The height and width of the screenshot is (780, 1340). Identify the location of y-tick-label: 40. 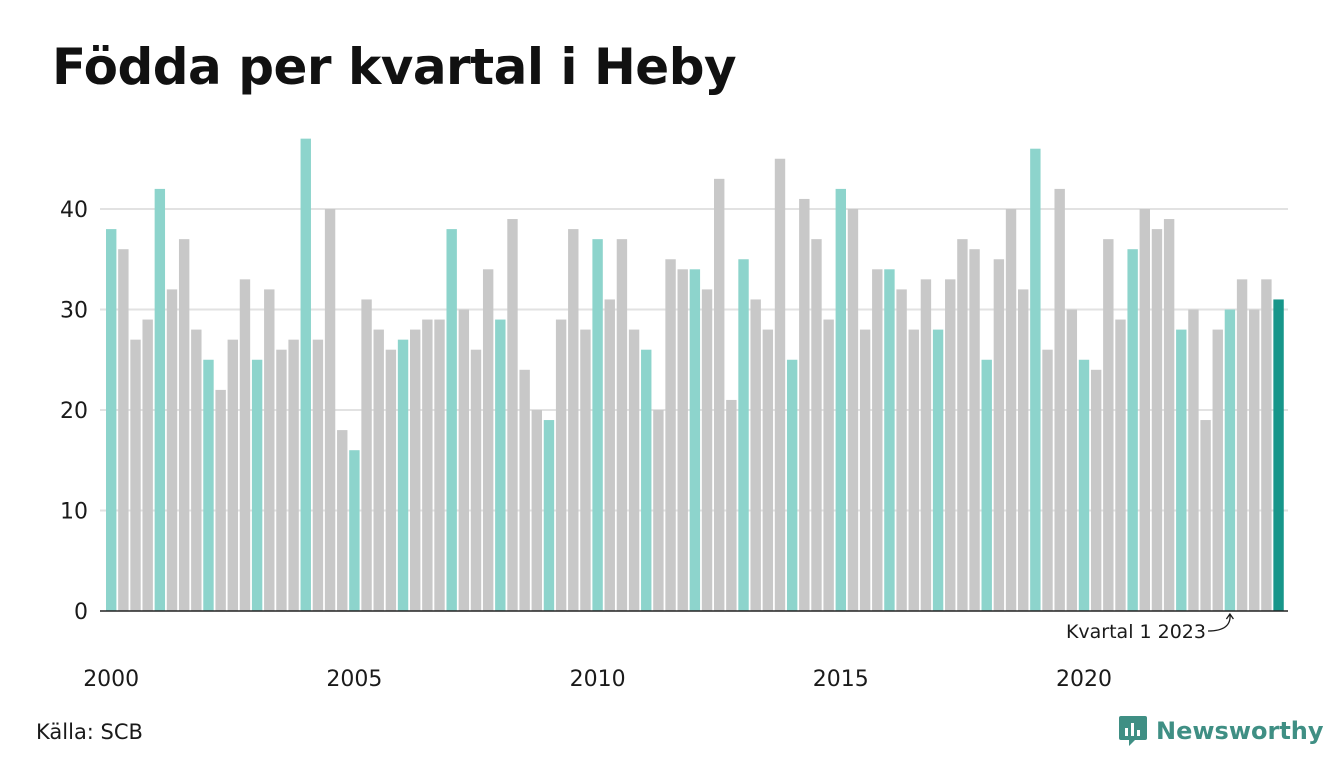
(74, 210).